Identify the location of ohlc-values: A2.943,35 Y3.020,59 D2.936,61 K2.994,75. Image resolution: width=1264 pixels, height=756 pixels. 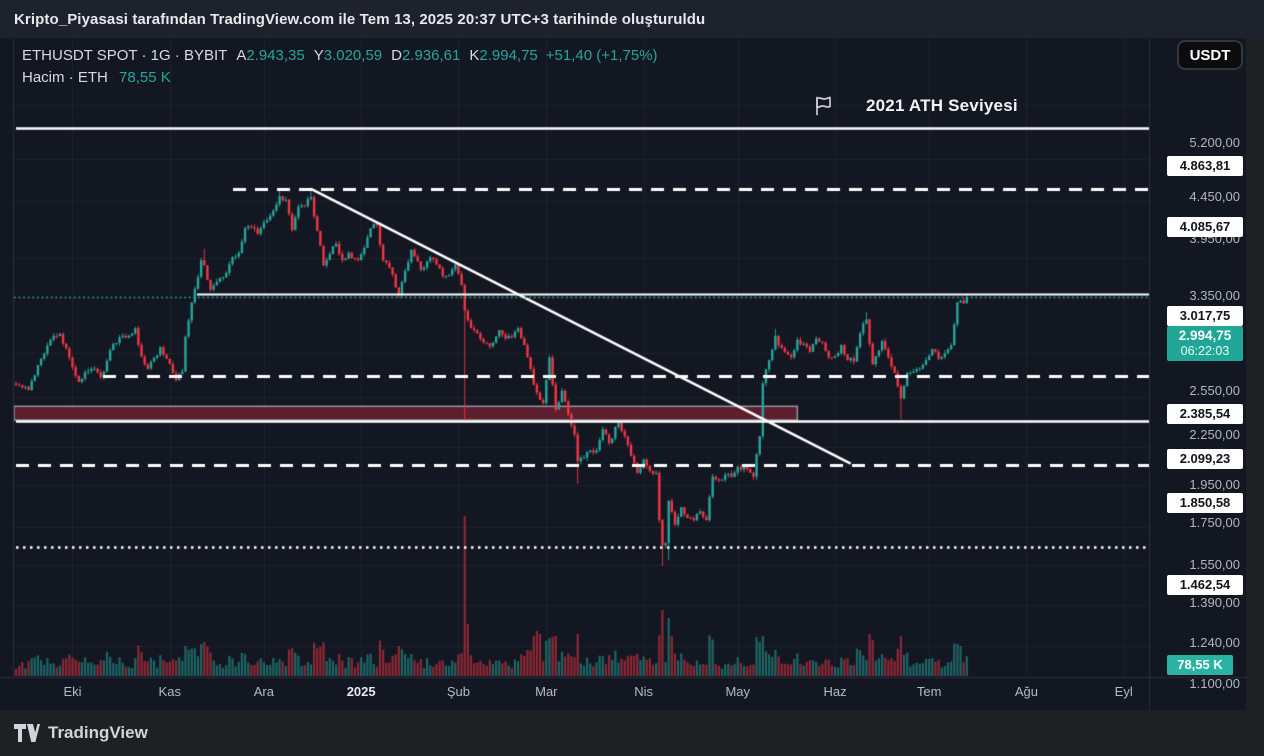
(382, 55).